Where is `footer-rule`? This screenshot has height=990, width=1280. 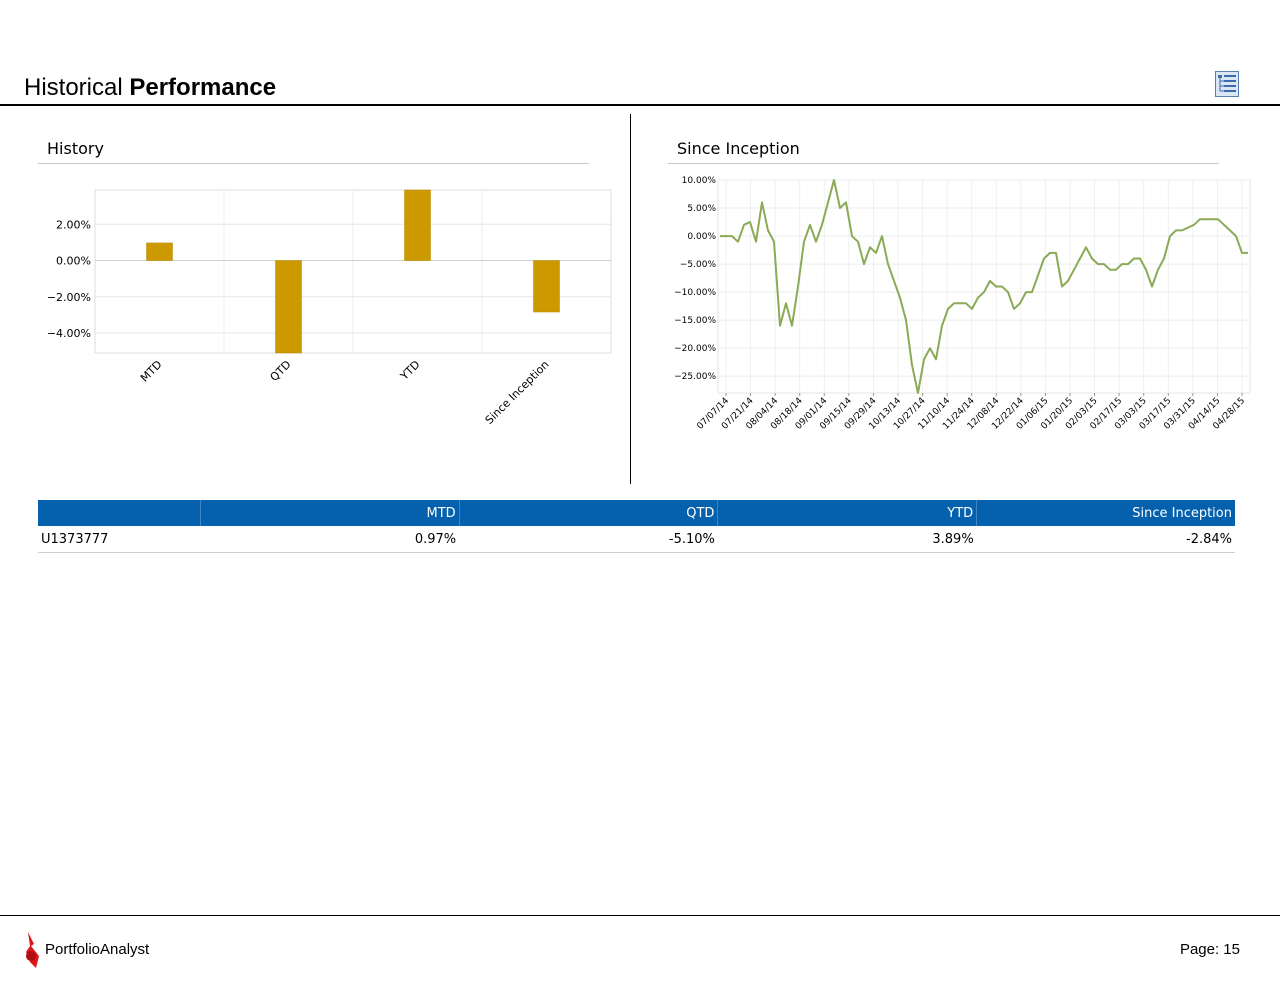
footer-rule is located at coordinates (640, 915).